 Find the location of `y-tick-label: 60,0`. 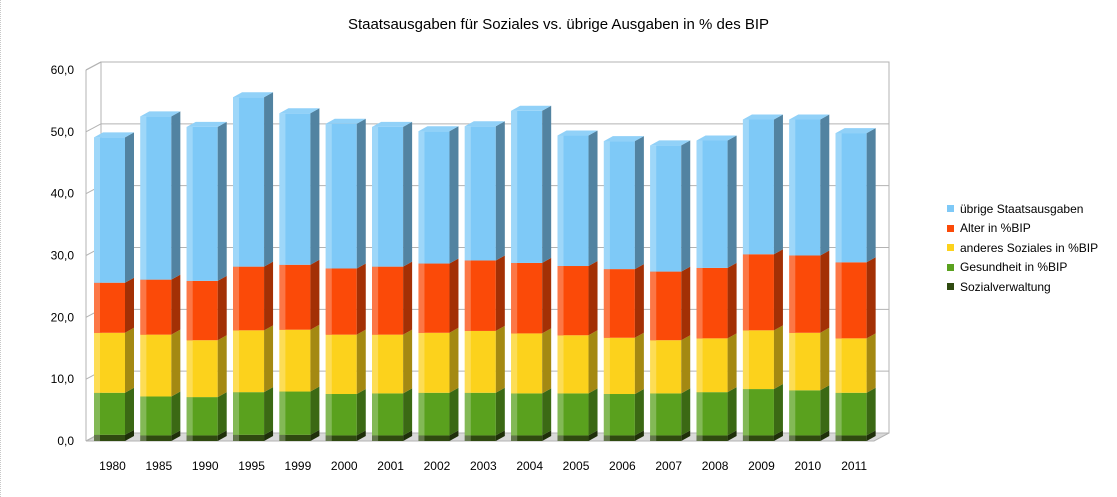

y-tick-label: 60,0 is located at coordinates (63, 70).